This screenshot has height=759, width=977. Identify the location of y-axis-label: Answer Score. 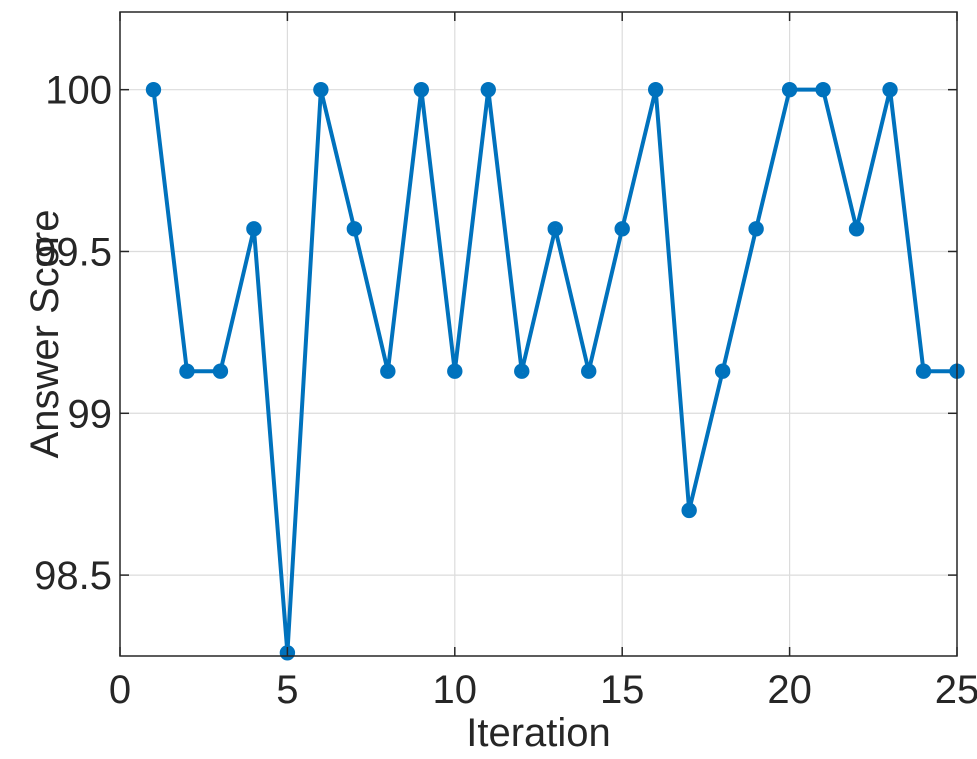
(45, 334).